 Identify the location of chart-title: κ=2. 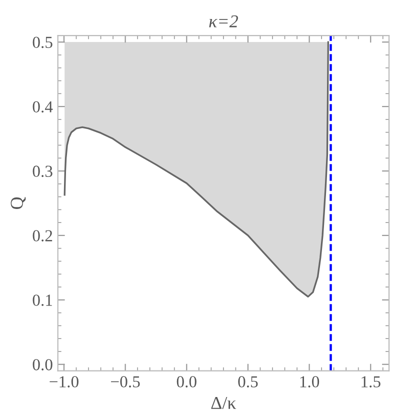
(223, 21).